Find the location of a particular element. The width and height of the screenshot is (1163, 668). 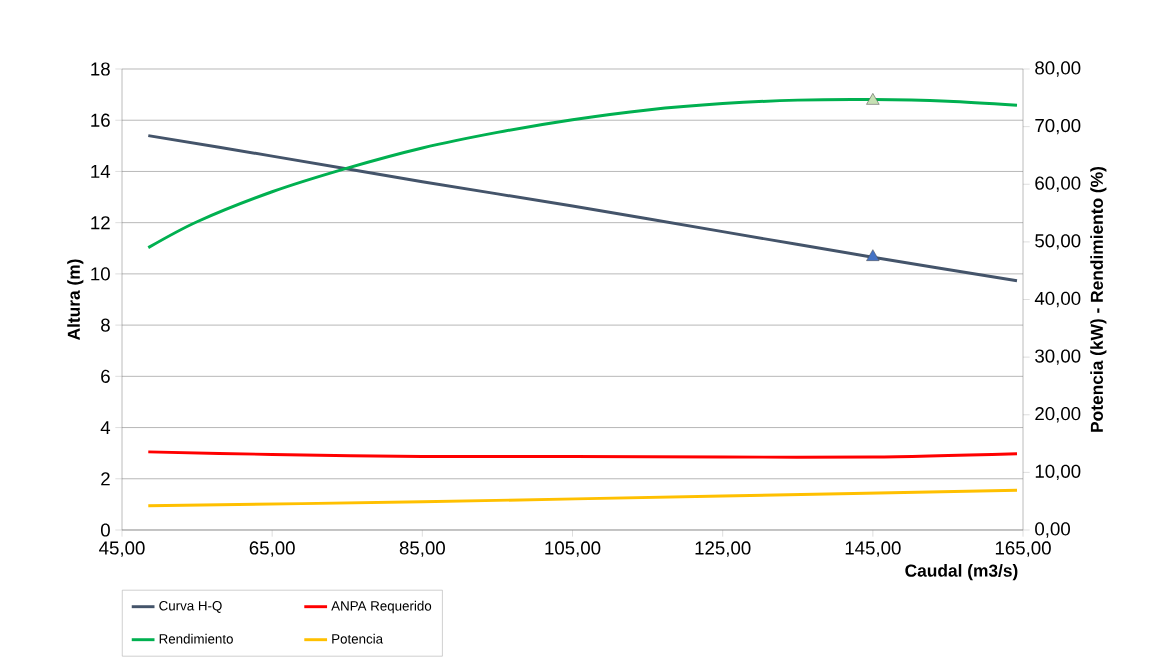

y2-tick-label: 30,00 is located at coordinates (1058, 357).